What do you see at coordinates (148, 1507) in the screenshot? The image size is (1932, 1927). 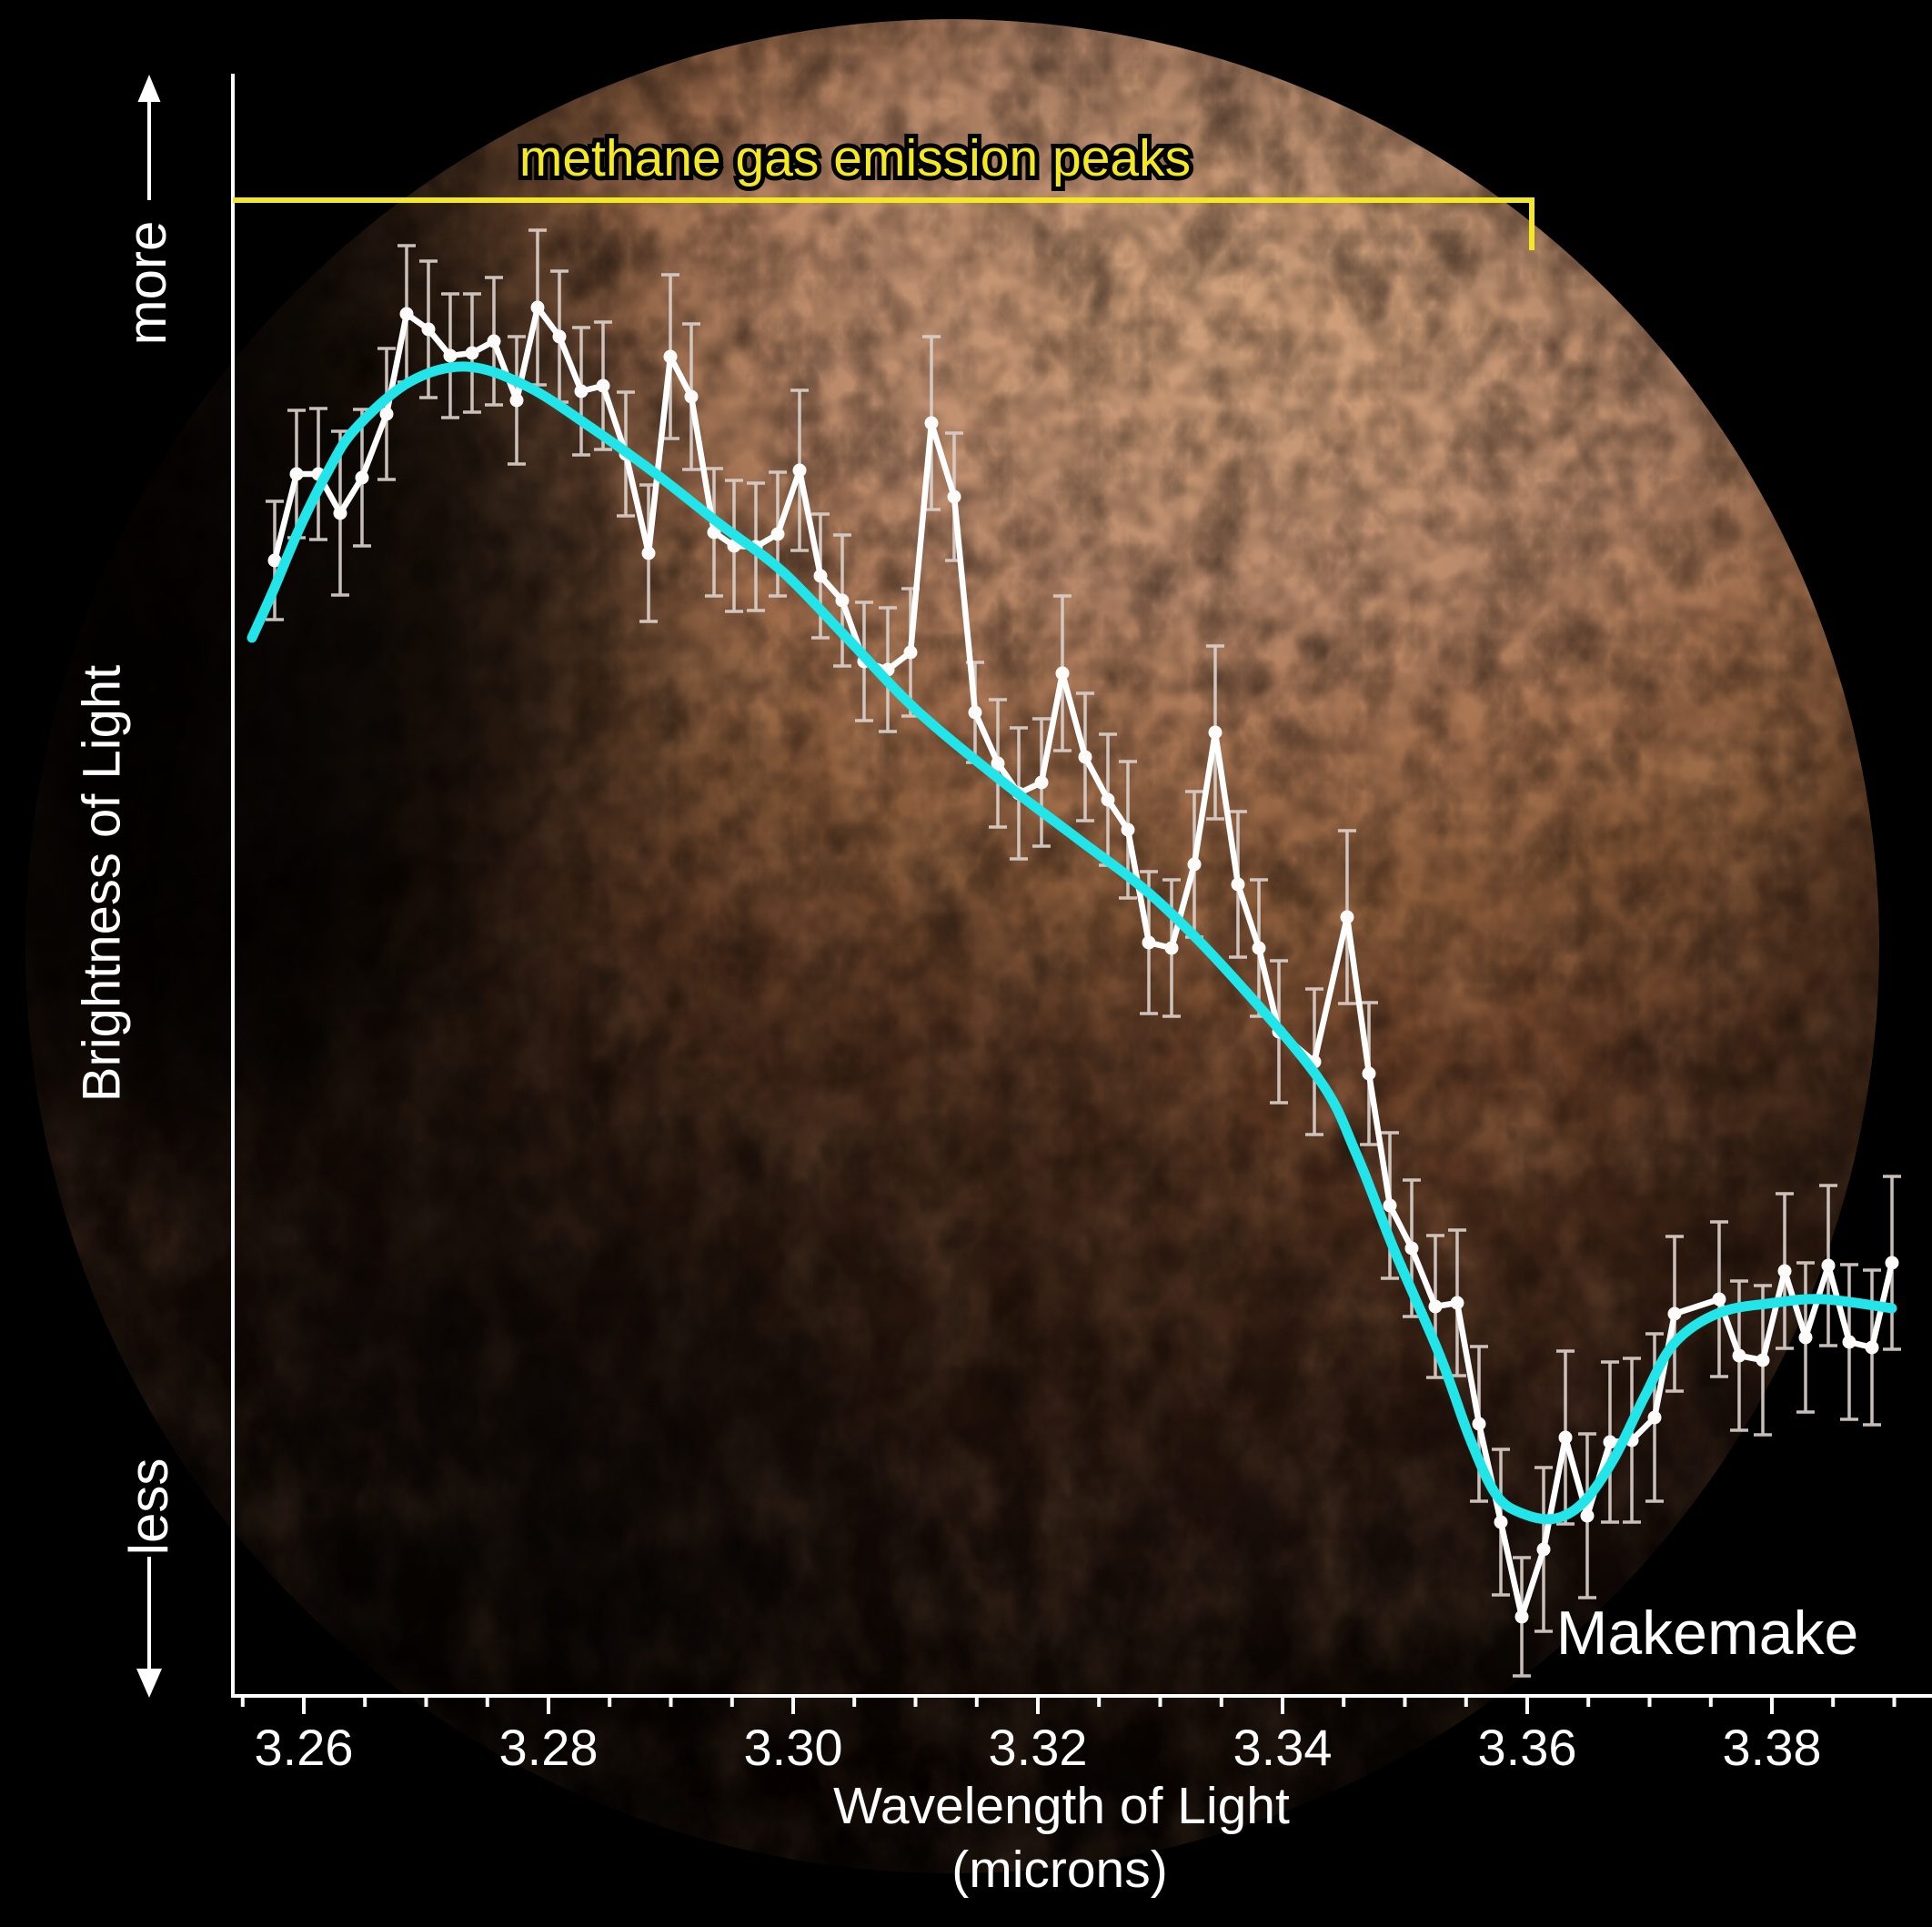 I see `svg-text: less` at bounding box center [148, 1507].